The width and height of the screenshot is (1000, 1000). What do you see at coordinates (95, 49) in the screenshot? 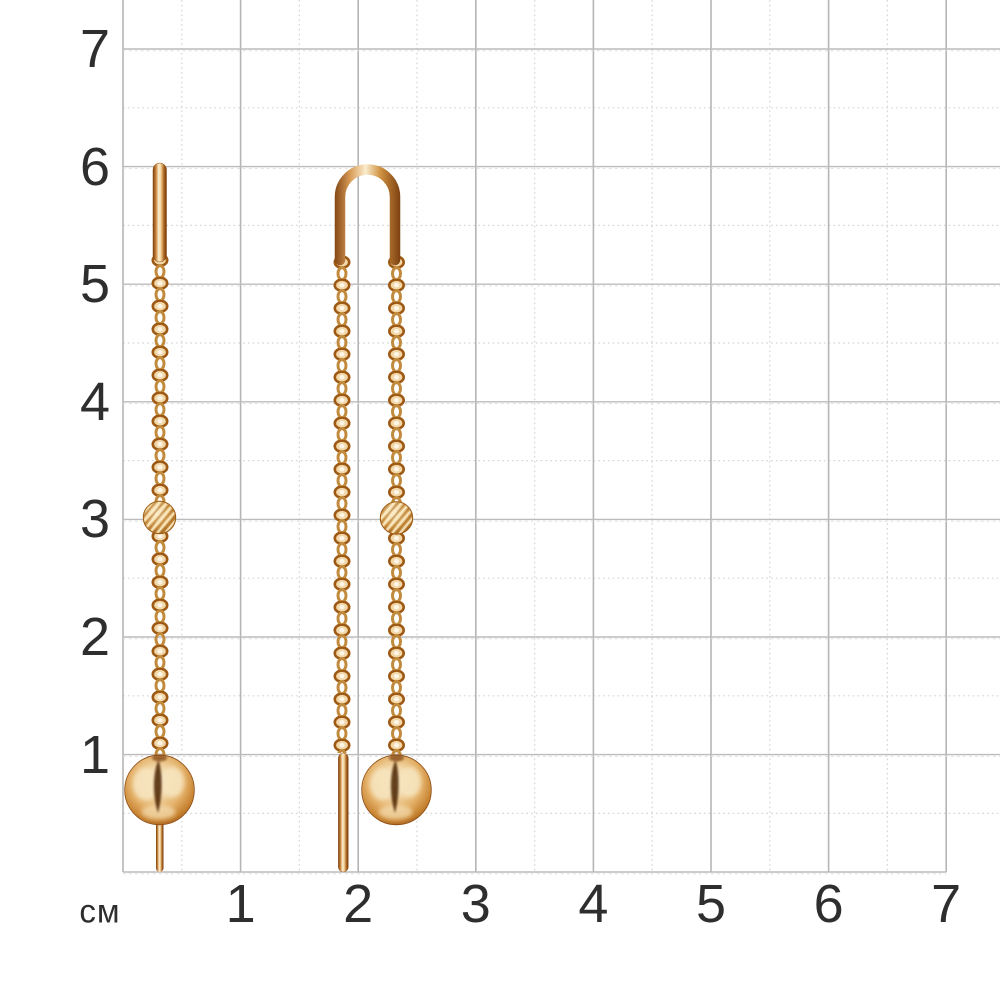
I see `y-axis-label-7: 7` at bounding box center [95, 49].